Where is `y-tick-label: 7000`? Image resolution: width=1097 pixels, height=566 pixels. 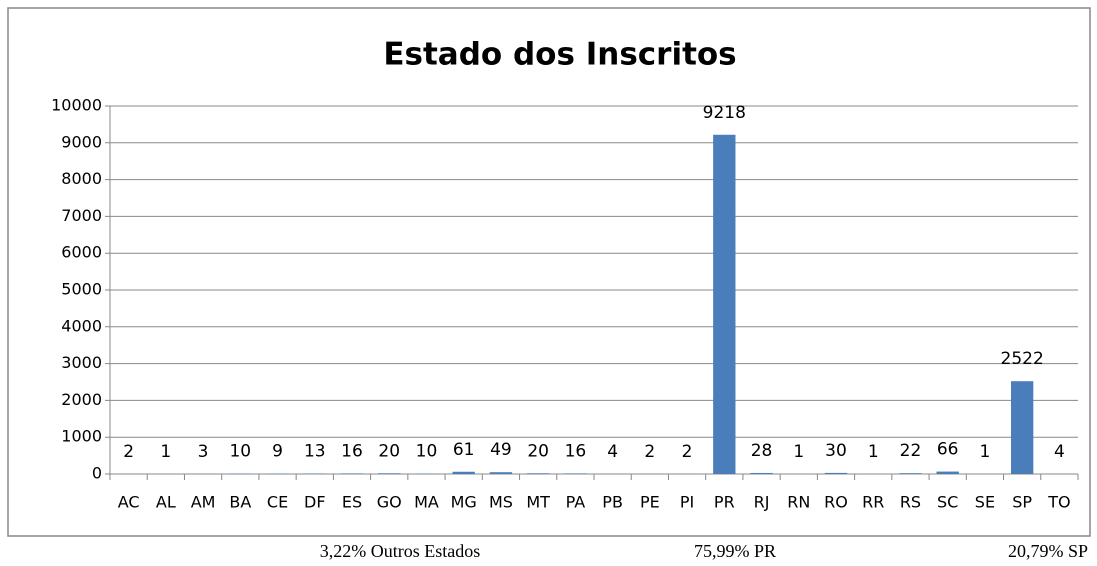 y-tick-label: 7000 is located at coordinates (81, 215).